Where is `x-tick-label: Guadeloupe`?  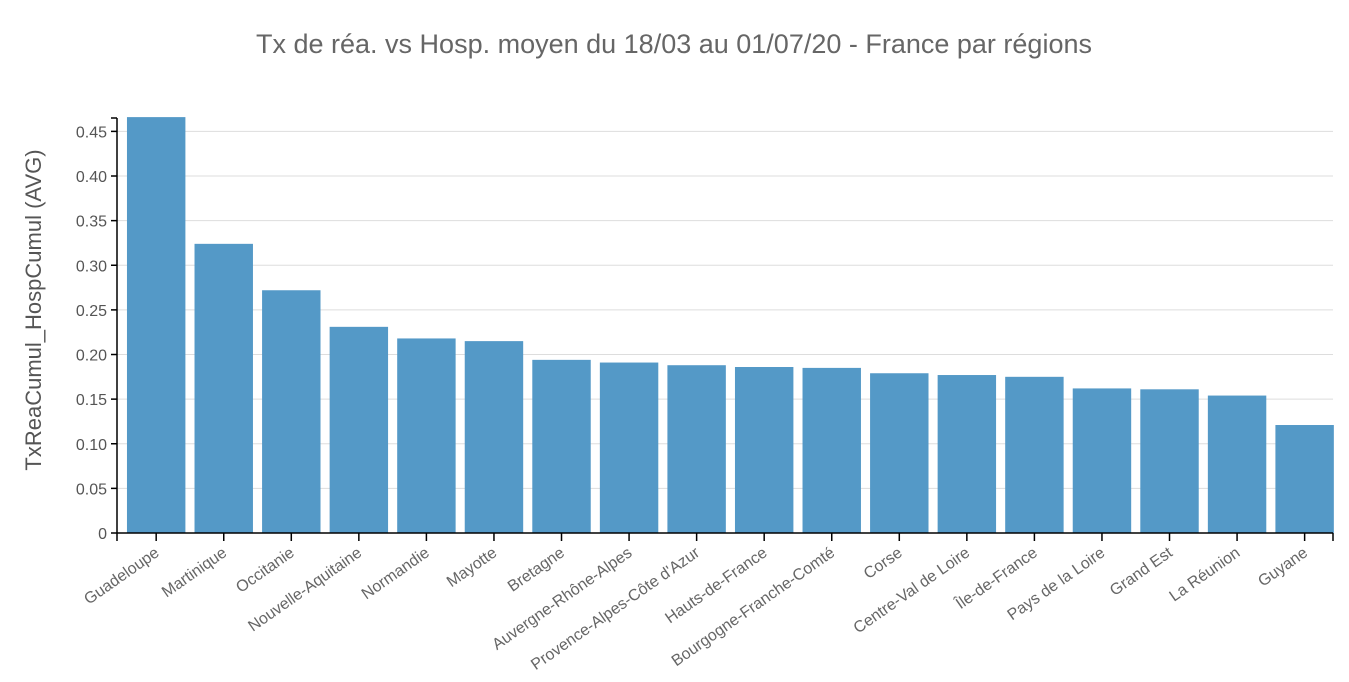 x-tick-label: Guadeloupe is located at coordinates (121, 576).